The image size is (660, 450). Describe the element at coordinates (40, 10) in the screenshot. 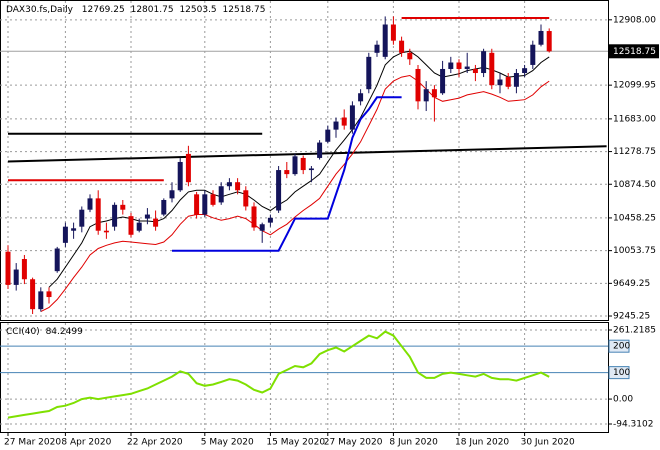

I see `symbol: DAX30.fs,Daily` at that location.